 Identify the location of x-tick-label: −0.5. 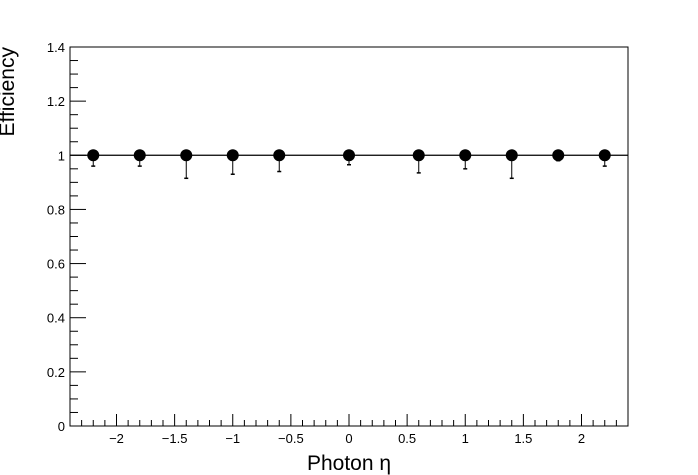
(291, 438).